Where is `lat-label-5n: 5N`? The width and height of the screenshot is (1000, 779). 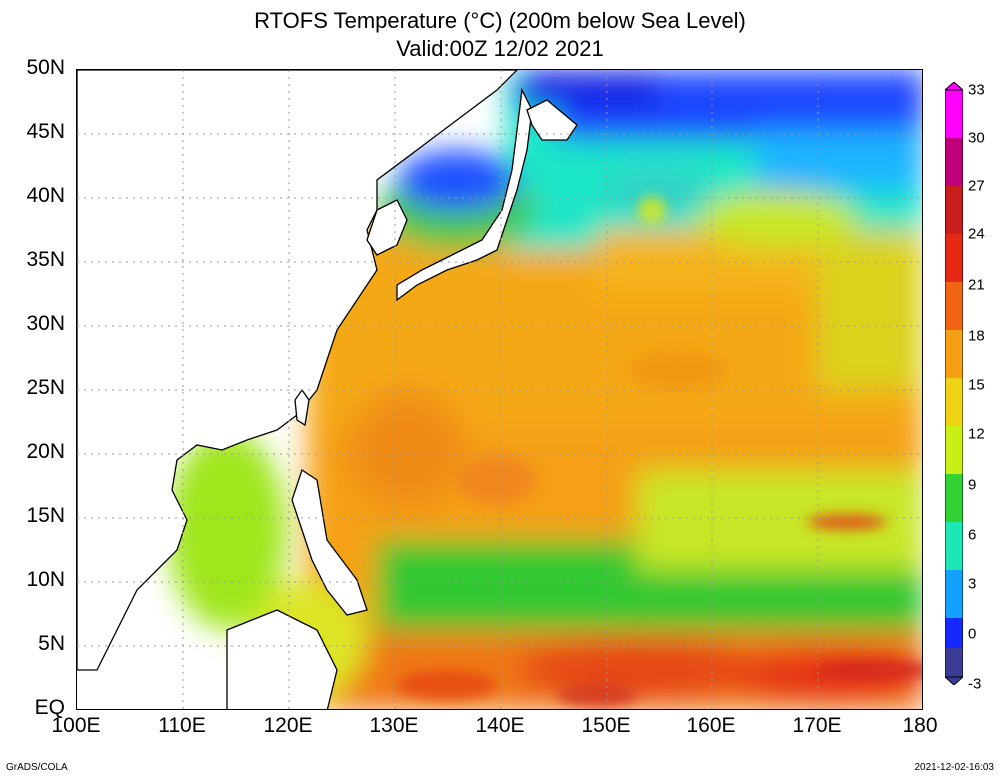 lat-label-5n: 5N is located at coordinates (51, 643).